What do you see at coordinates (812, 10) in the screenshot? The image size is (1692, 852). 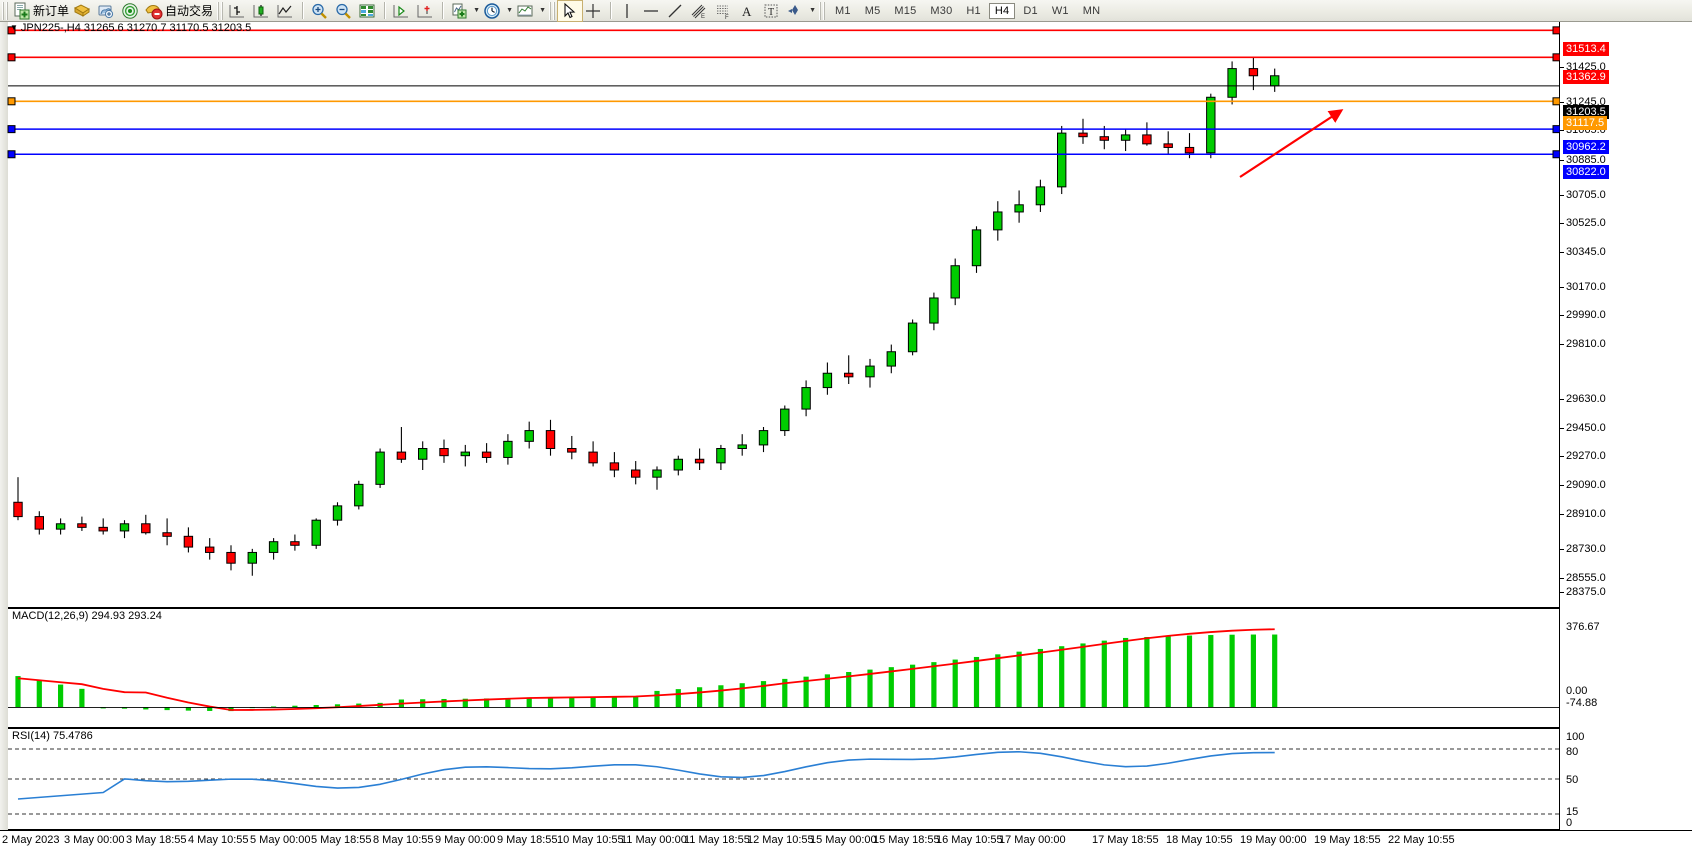 I see `shapes-dropdown-arrow: ▼` at bounding box center [812, 10].